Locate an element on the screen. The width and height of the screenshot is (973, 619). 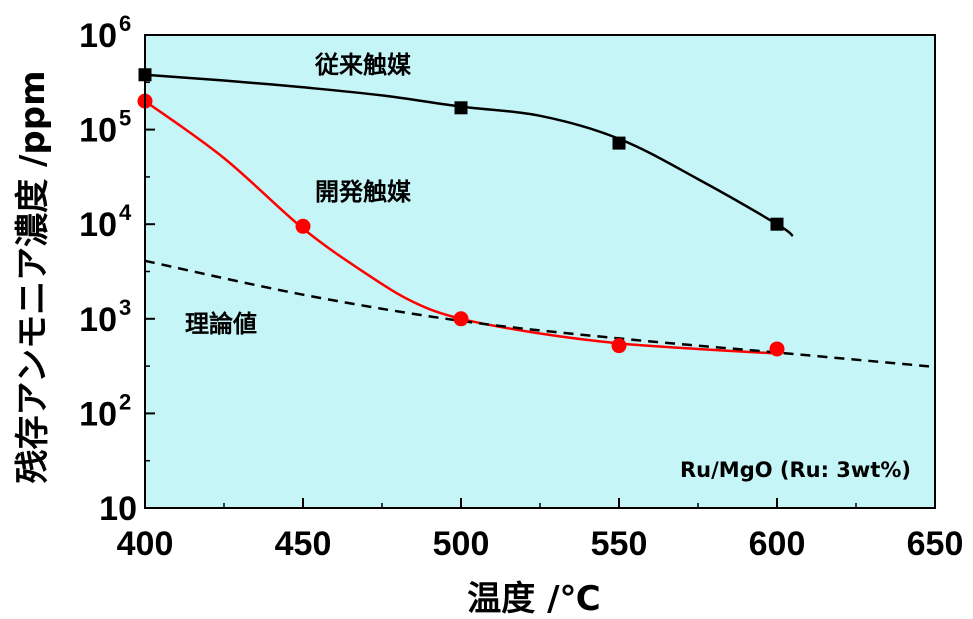
y-tick-exponent: 2 is located at coordinates (125, 401).